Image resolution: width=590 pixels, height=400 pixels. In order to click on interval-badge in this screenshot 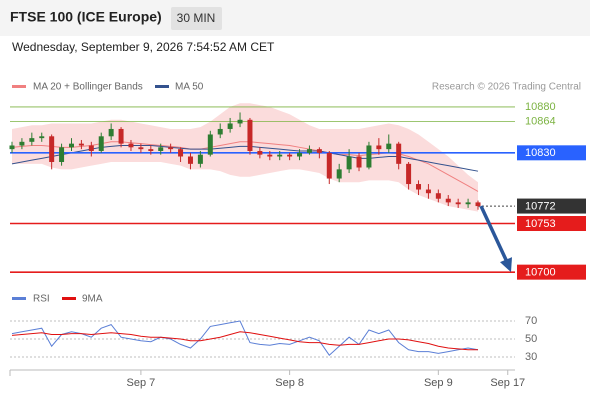, I will do `click(196, 18)`.